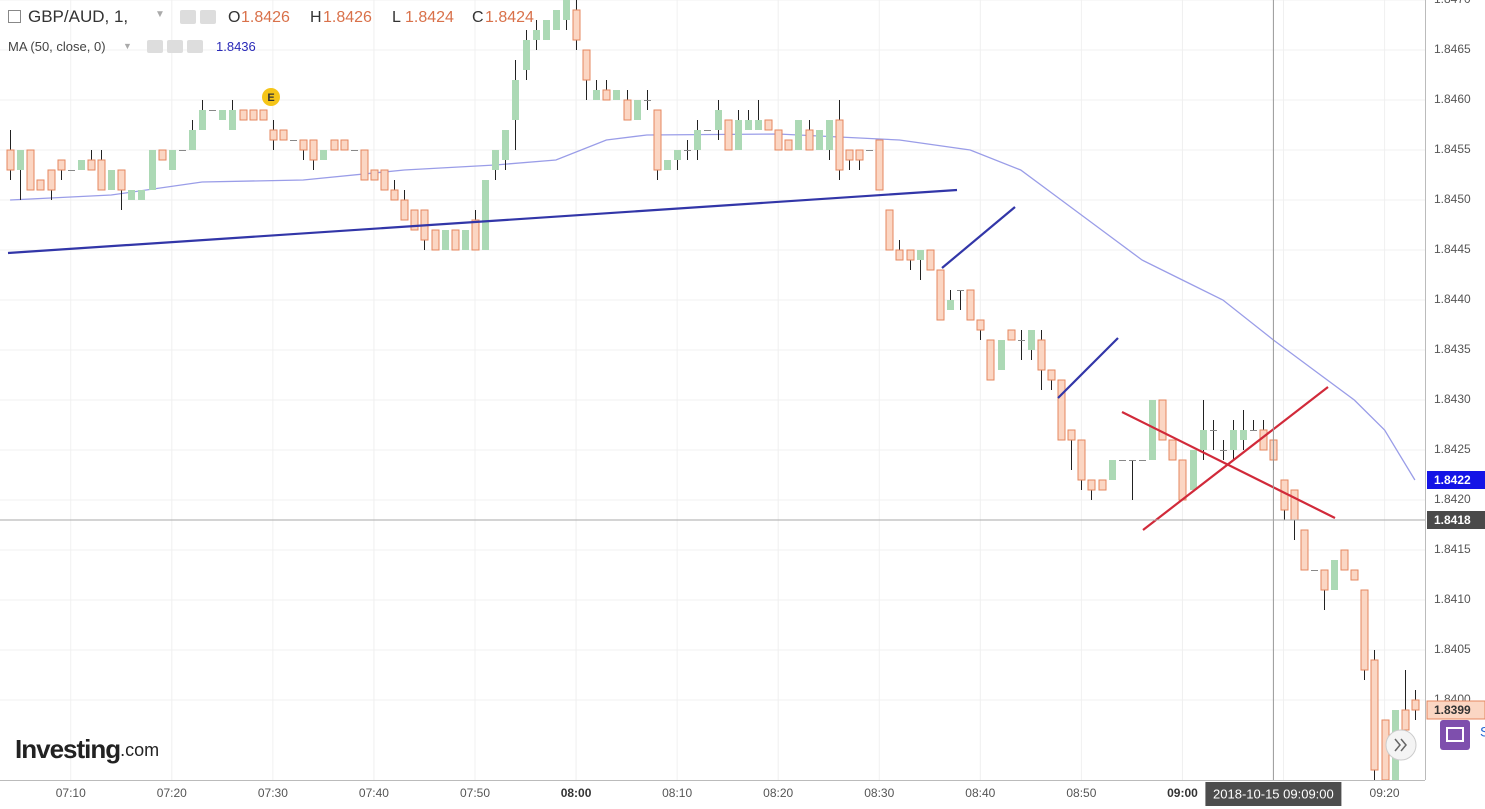 The image size is (1485, 809). I want to click on news-widget, so click(1455, 735).